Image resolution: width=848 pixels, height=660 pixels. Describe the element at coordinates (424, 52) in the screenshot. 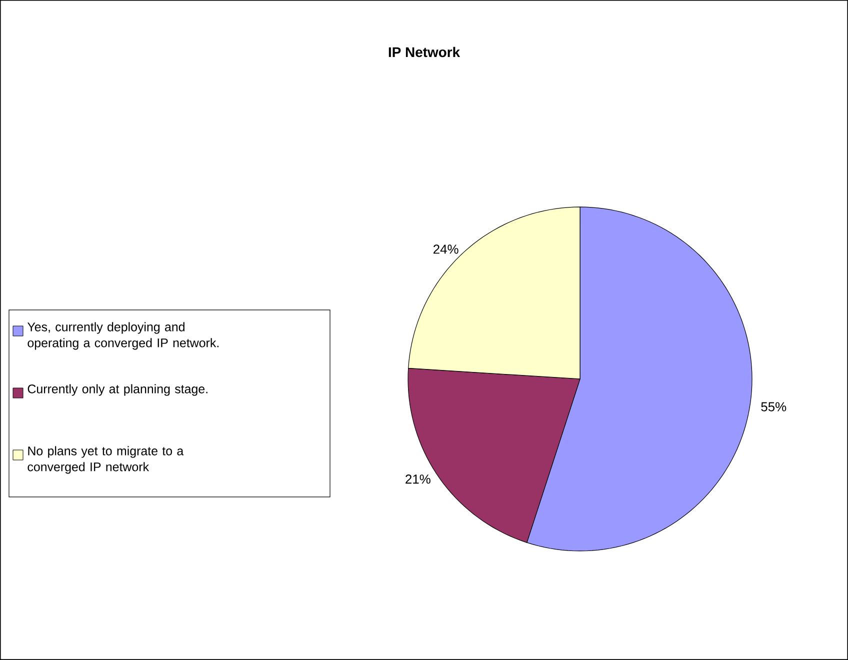

I see `chart-title: IP Network` at that location.